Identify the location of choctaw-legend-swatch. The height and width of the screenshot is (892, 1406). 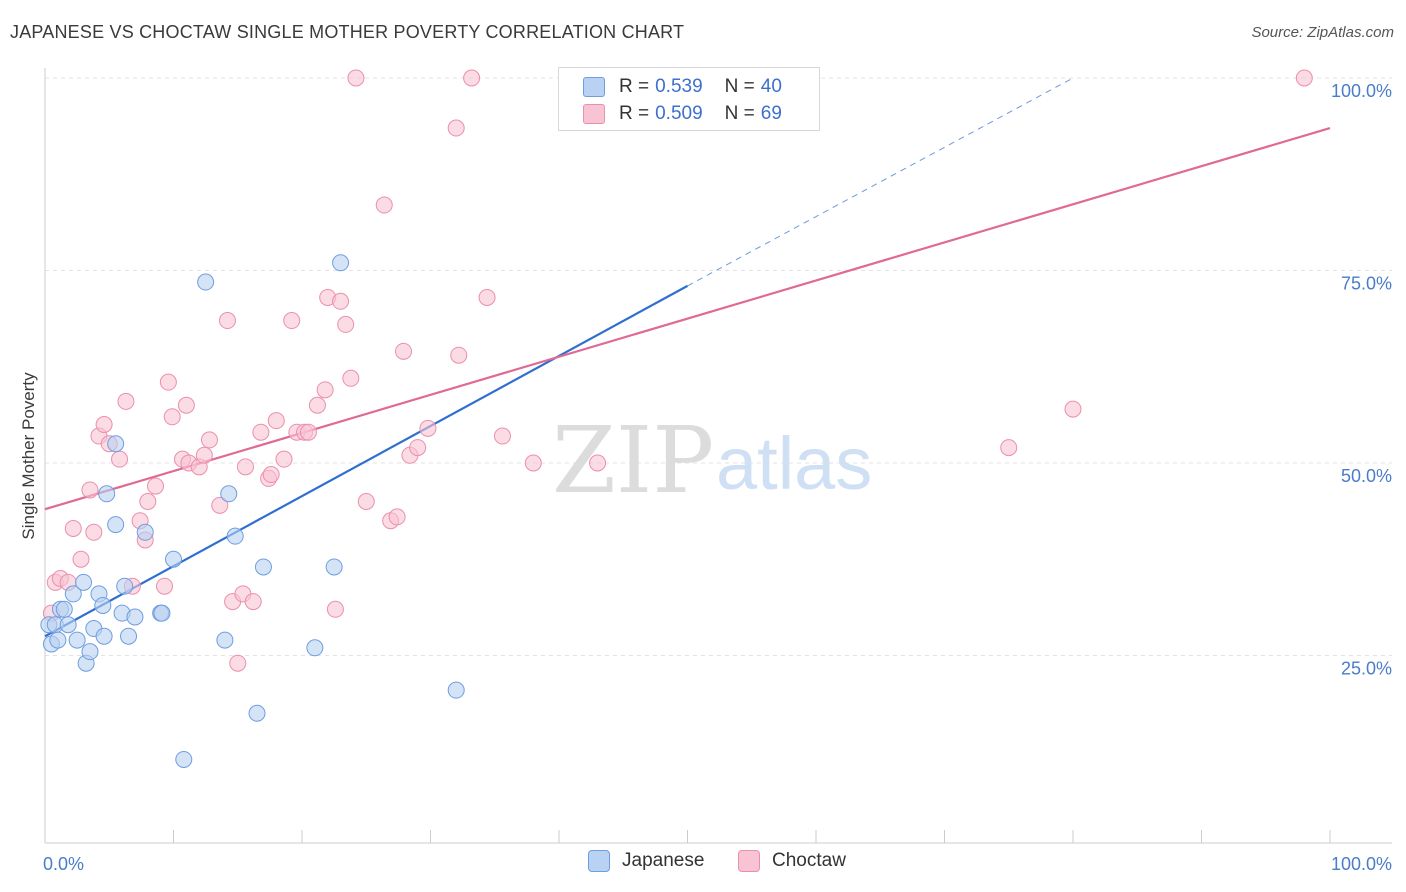
(749, 861).